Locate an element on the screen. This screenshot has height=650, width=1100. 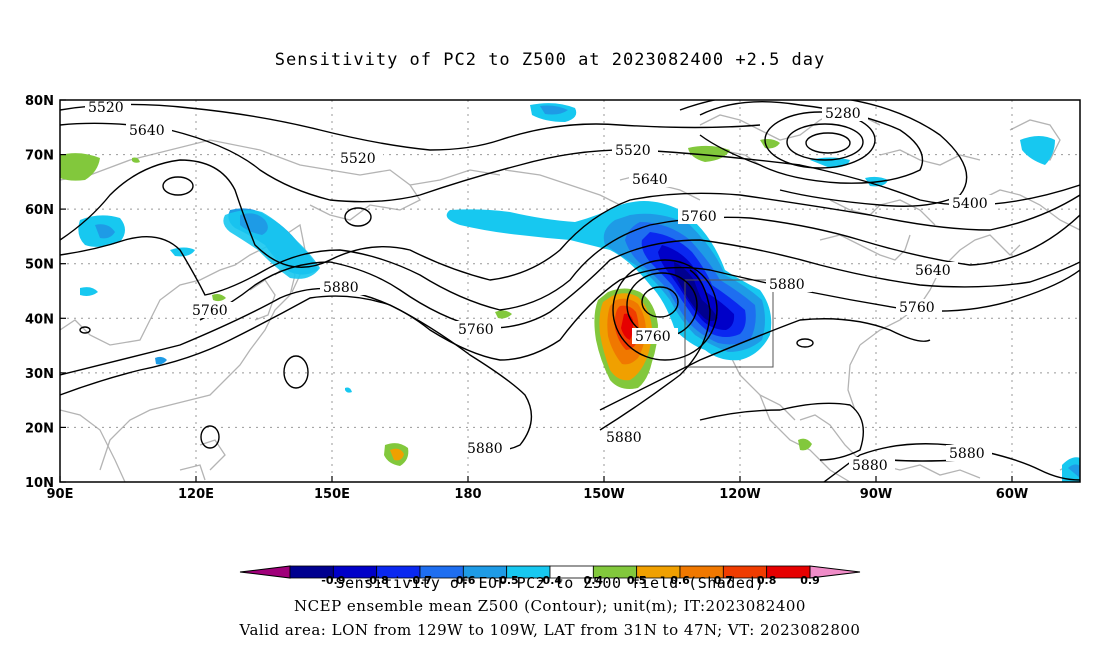
colorbar-tick-label: -0.4 is located at coordinates (550, 580).